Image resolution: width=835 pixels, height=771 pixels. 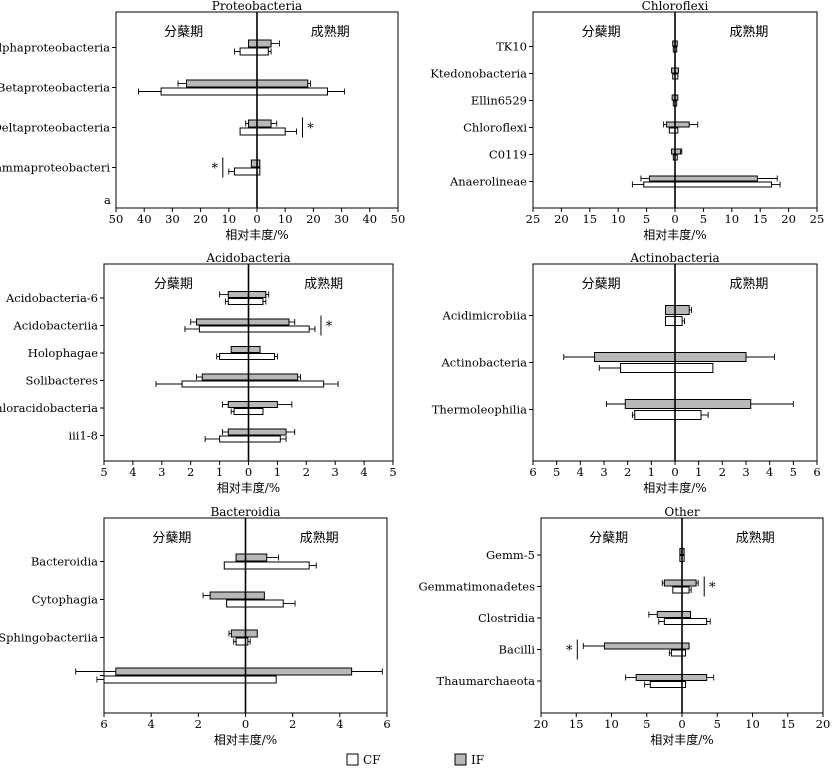 What do you see at coordinates (51, 298) in the screenshot?
I see `category-label: Acidobacteria-6` at bounding box center [51, 298].